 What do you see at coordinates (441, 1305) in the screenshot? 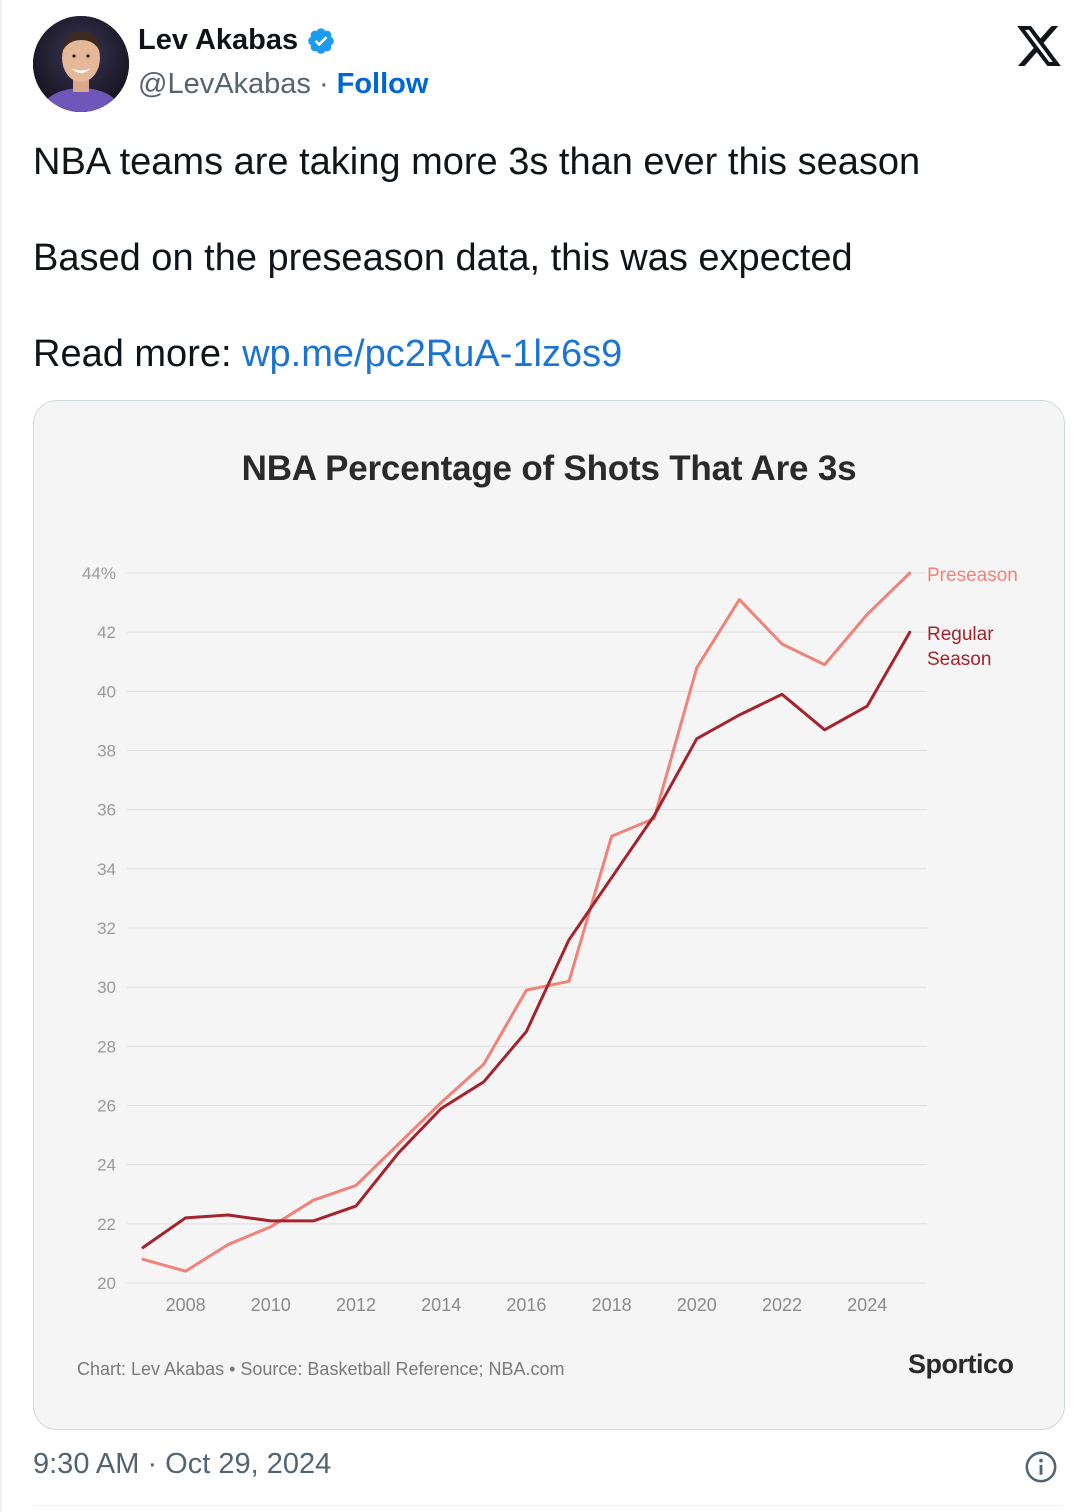
I see `x-tick-label: 2014` at bounding box center [441, 1305].